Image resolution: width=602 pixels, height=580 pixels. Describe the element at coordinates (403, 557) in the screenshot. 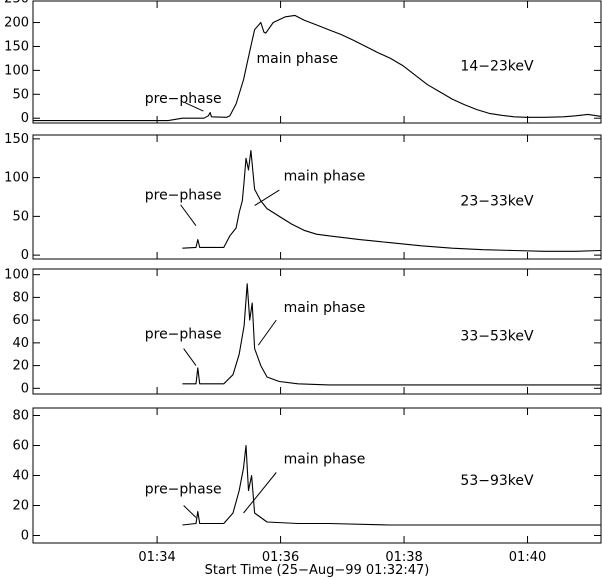

I see `x-tick-label: 01:38` at that location.